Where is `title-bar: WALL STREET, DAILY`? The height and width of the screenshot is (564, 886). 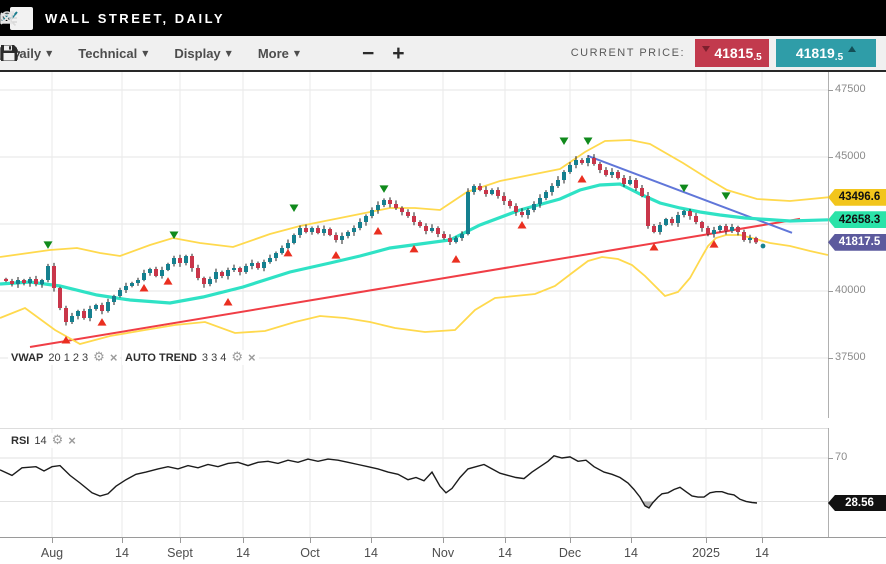 title-bar: WALL STREET, DAILY is located at coordinates (443, 18).